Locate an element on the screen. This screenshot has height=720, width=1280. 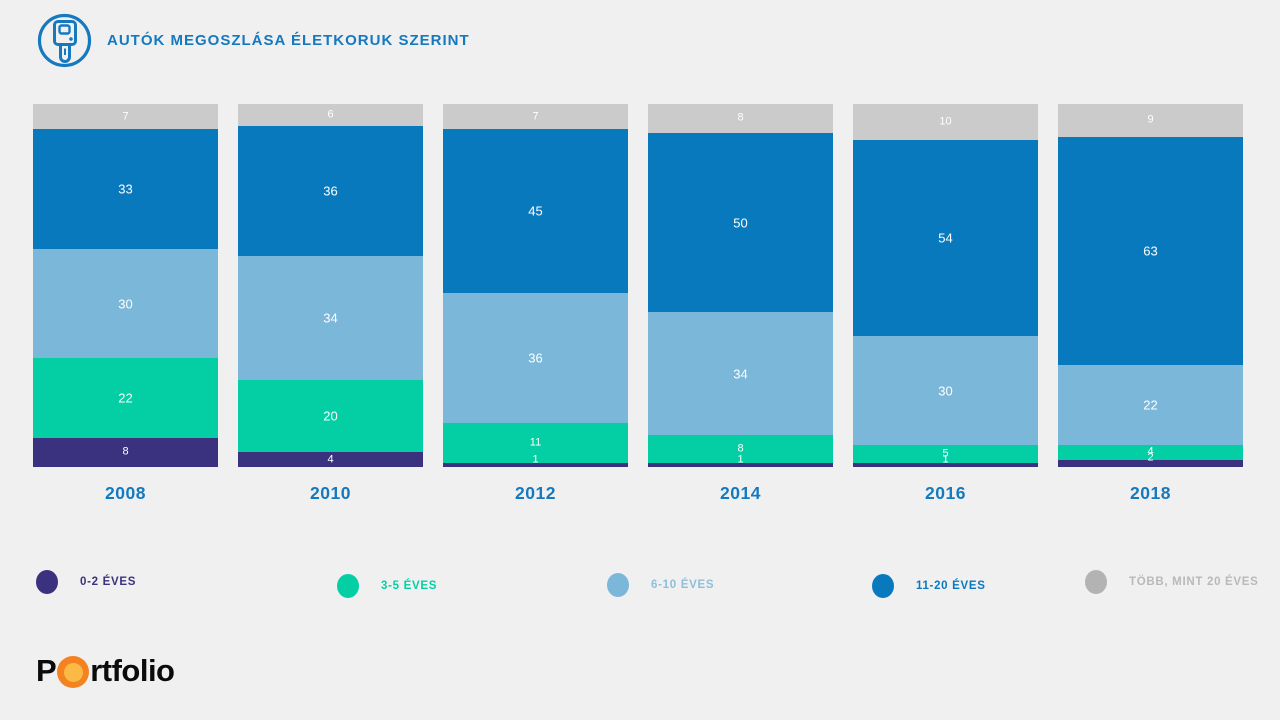
year-label: 2010 is located at coordinates (330, 493).